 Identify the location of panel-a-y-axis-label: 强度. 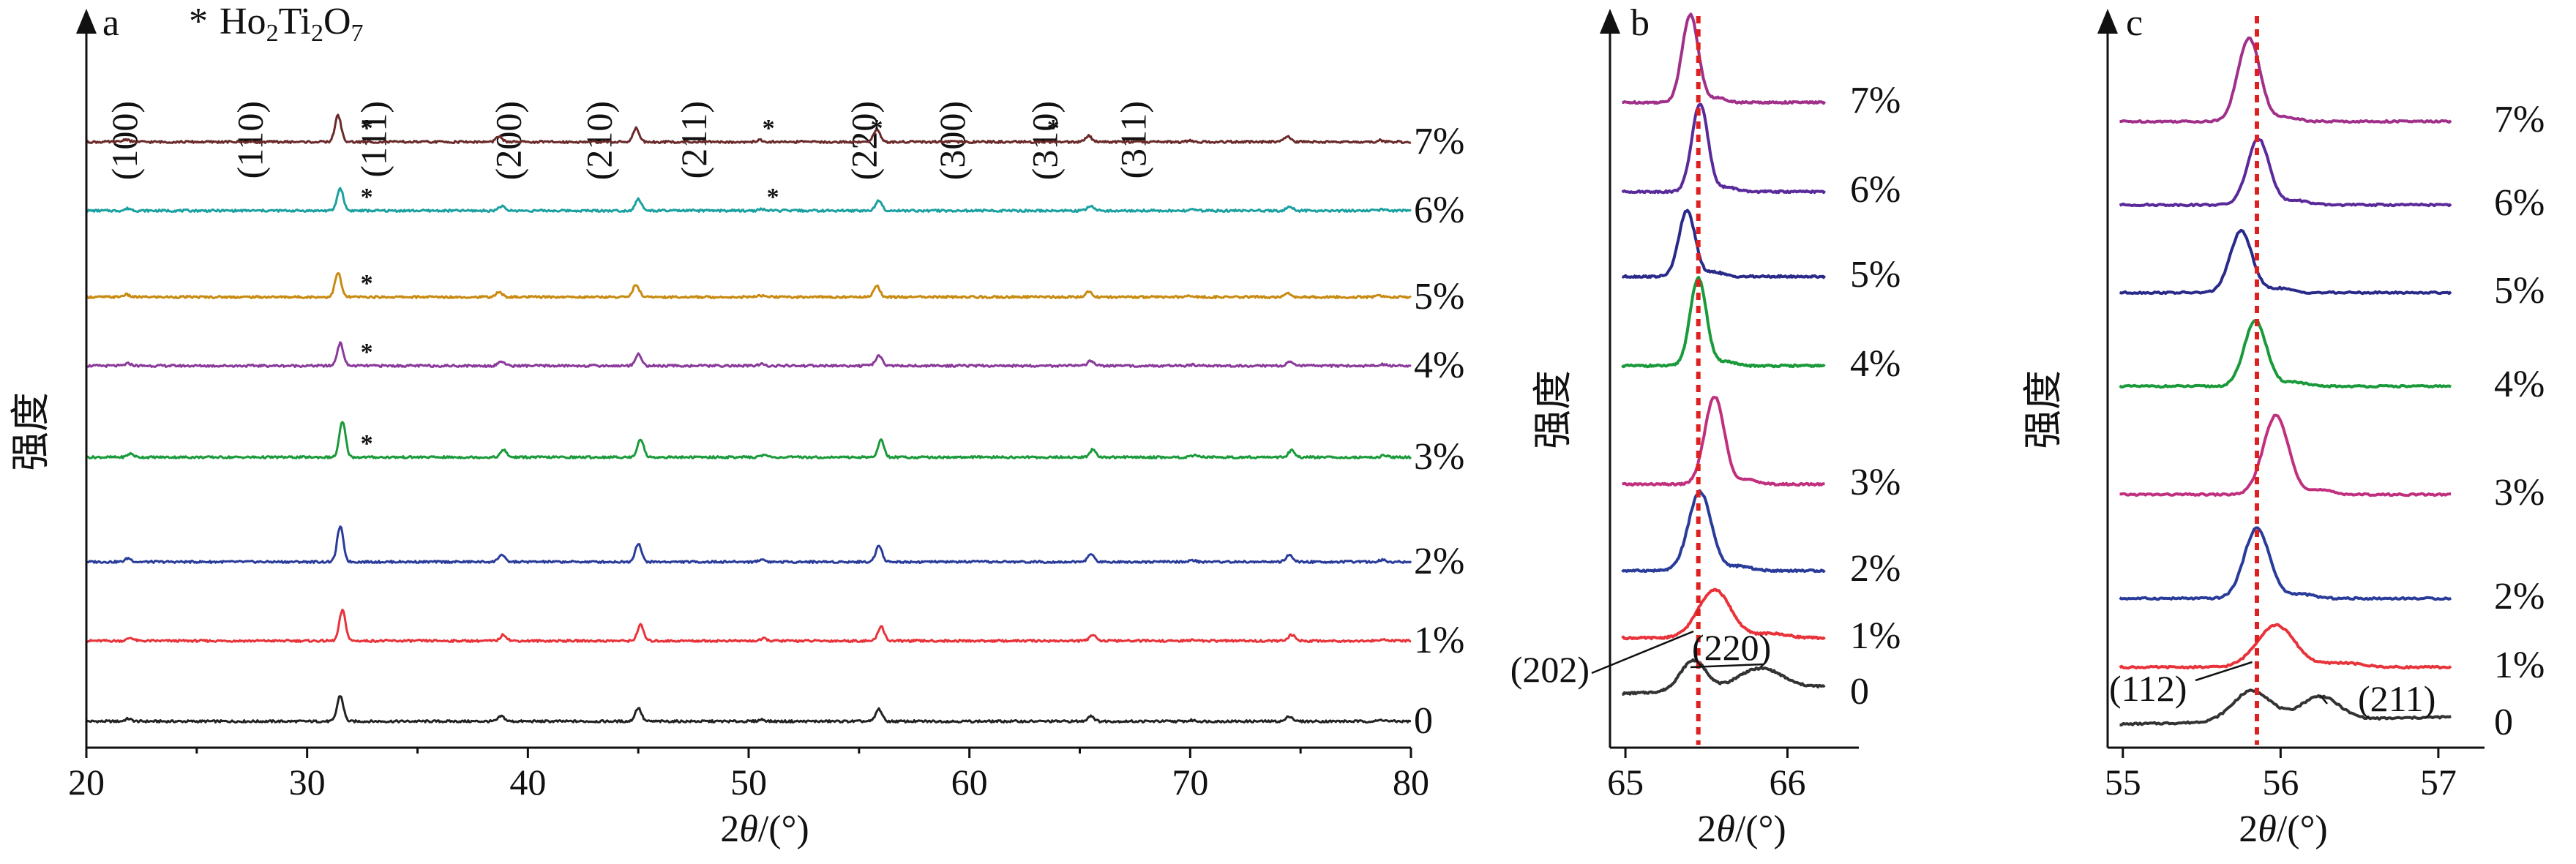
(31, 431).